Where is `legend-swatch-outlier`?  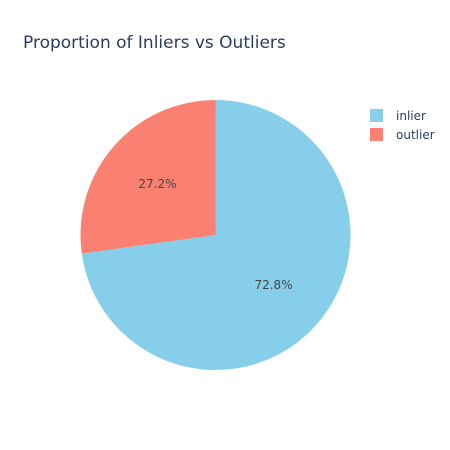 legend-swatch-outlier is located at coordinates (376, 134).